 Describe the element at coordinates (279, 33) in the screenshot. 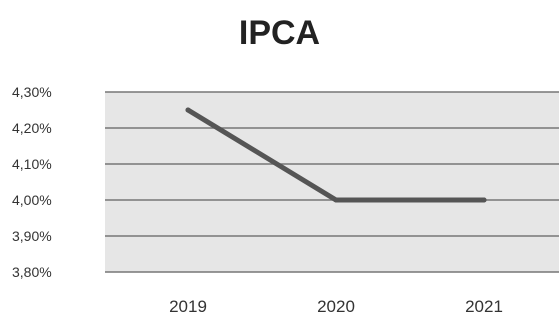

I see `chart-title: IPCA` at that location.